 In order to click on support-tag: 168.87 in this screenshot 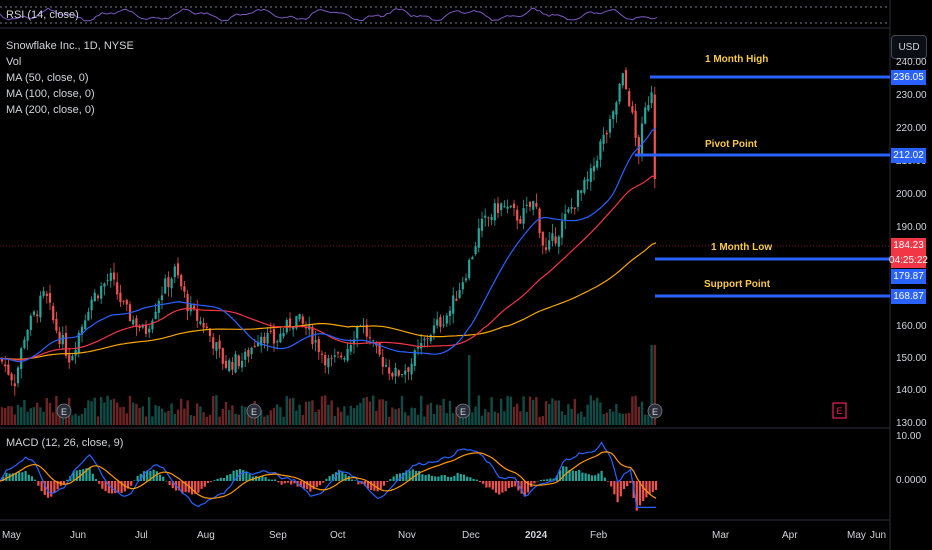, I will do `click(908, 296)`.